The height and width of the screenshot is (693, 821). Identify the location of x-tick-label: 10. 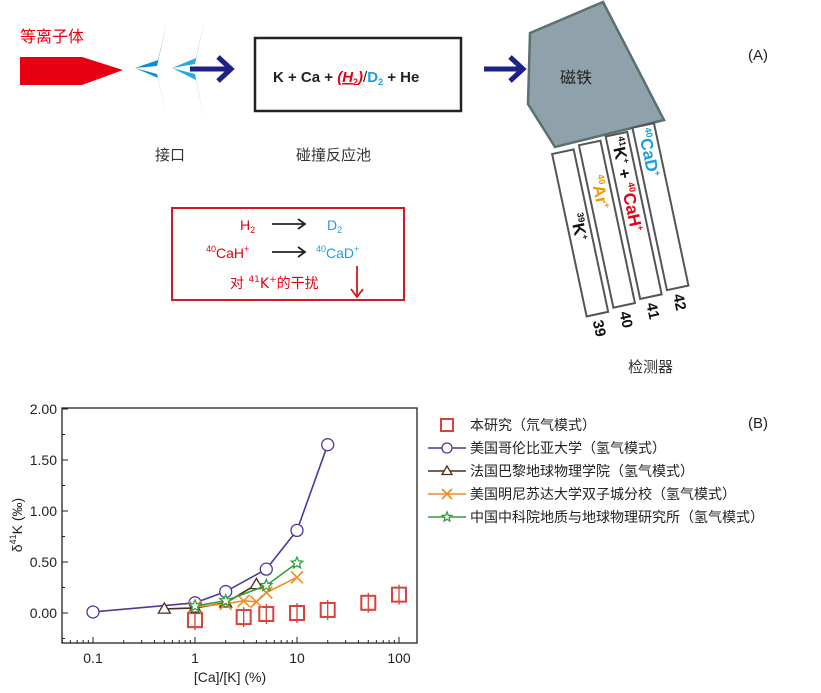
(297, 658).